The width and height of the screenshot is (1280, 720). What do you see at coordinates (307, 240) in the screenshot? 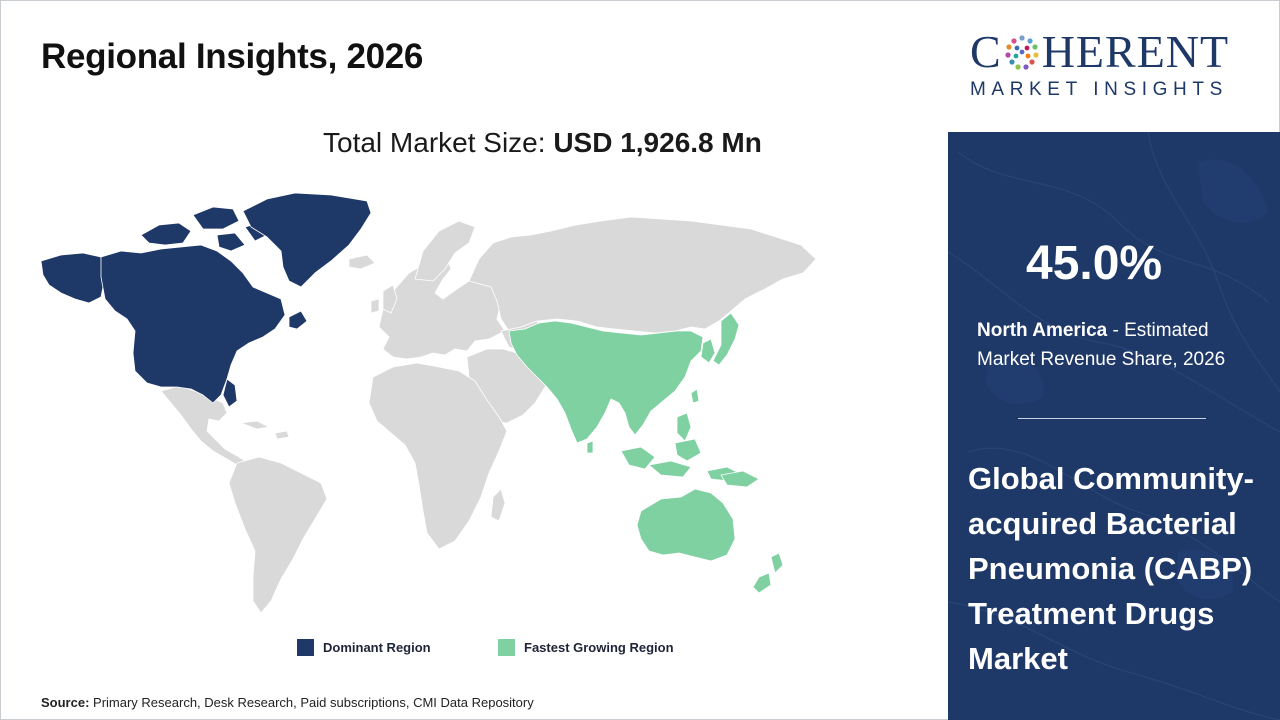
I see `land-greenland` at bounding box center [307, 240].